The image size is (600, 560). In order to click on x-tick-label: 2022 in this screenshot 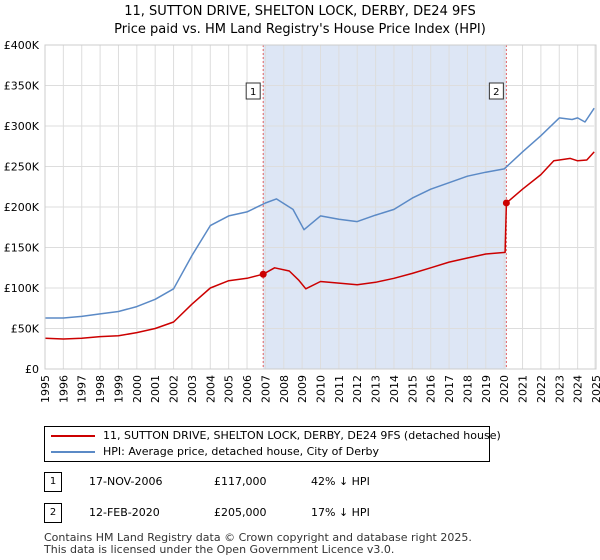, I will do `click(541, 389)`.